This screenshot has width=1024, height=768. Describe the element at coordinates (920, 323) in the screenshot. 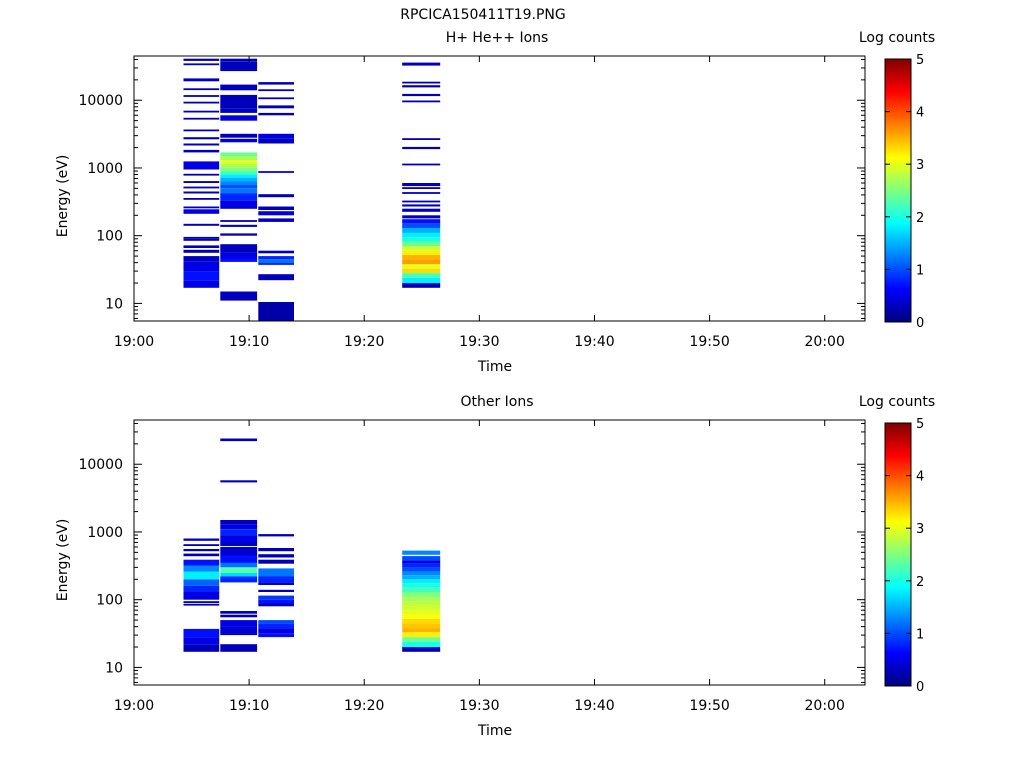

I see `colorbar-tick-label: 0` at that location.